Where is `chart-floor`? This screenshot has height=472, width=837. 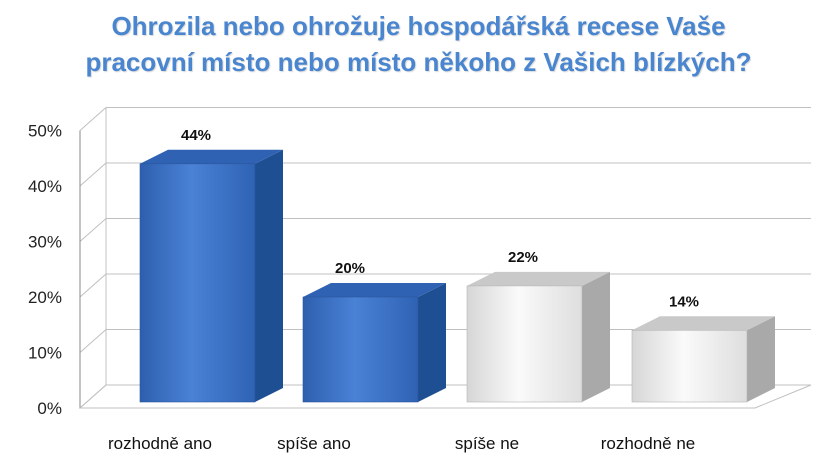 chart-floor is located at coordinates (445, 396).